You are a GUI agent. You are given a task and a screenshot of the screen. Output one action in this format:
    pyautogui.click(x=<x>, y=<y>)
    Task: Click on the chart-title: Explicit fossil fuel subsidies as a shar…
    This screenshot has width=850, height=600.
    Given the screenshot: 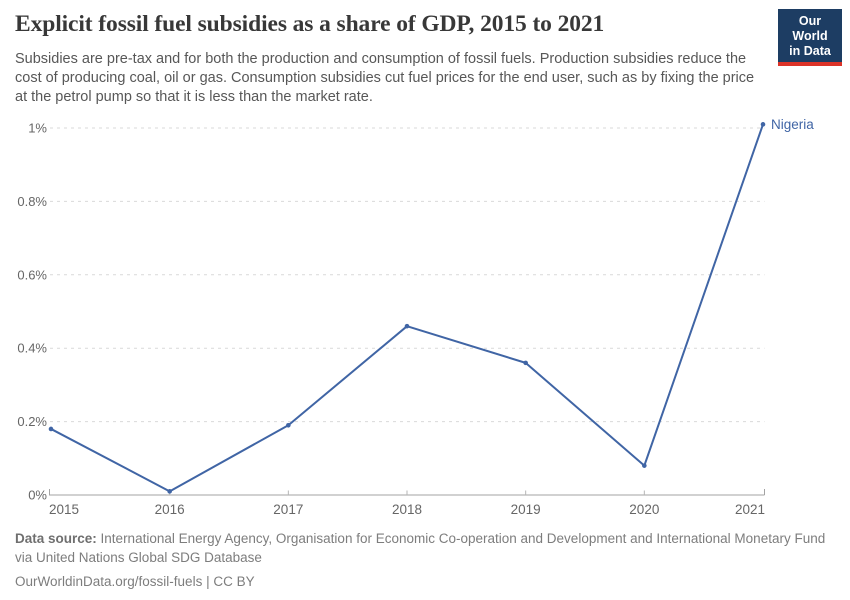 What is the action you would take?
    pyautogui.click(x=310, y=24)
    